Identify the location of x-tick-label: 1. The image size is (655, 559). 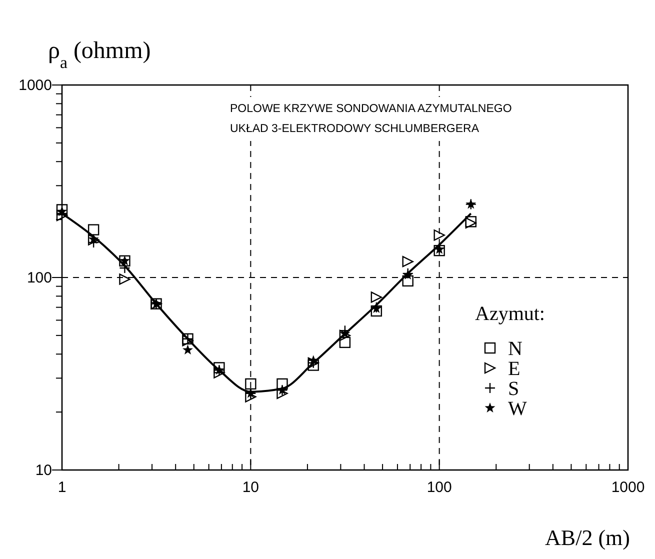
(62, 487).